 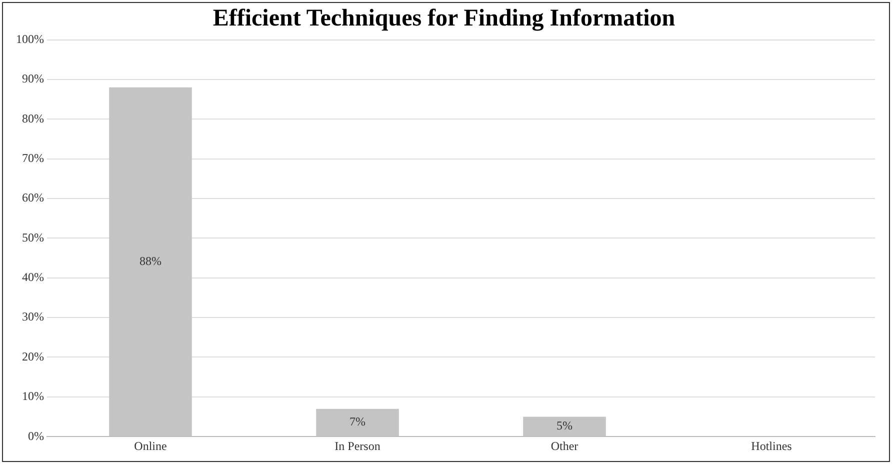 I want to click on y-tick-label: 80%, so click(x=33, y=118).